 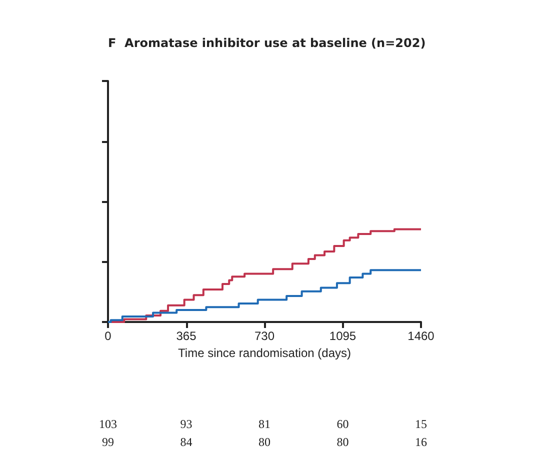 I want to click on text: 99 84 80 80 16, so click(x=264, y=442).